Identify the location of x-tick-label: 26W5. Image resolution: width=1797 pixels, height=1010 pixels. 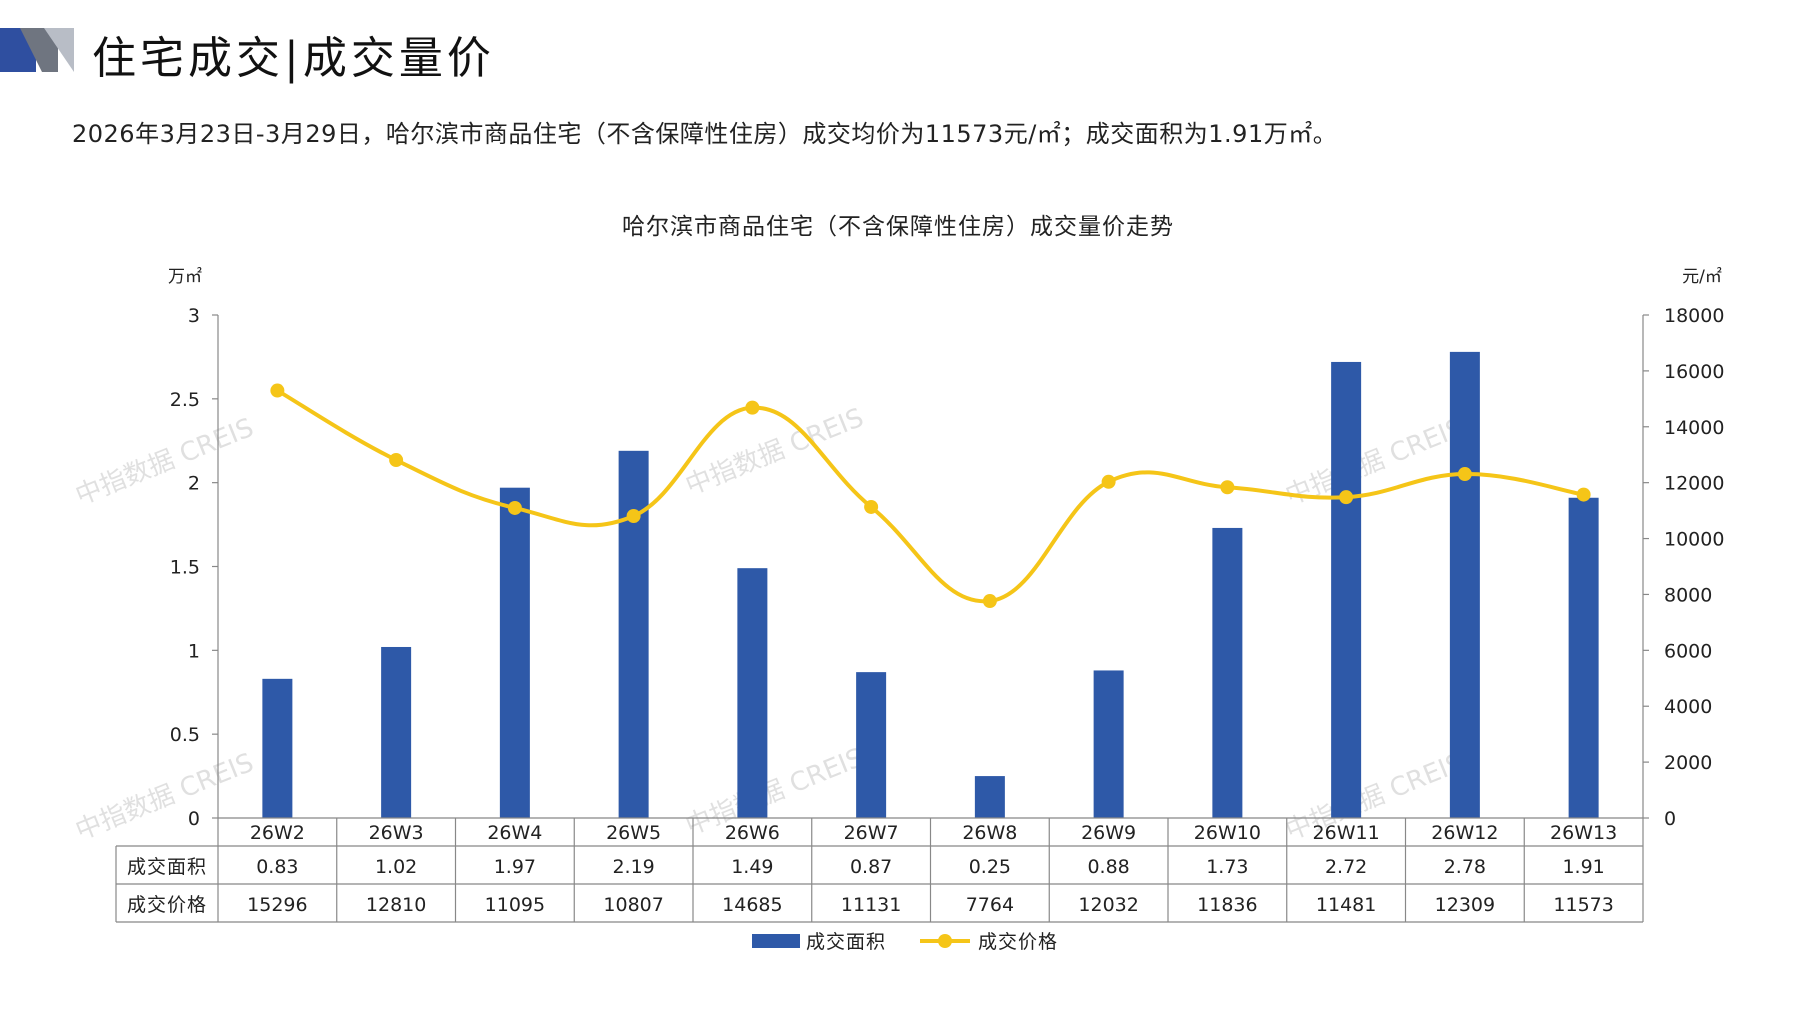
(633, 833).